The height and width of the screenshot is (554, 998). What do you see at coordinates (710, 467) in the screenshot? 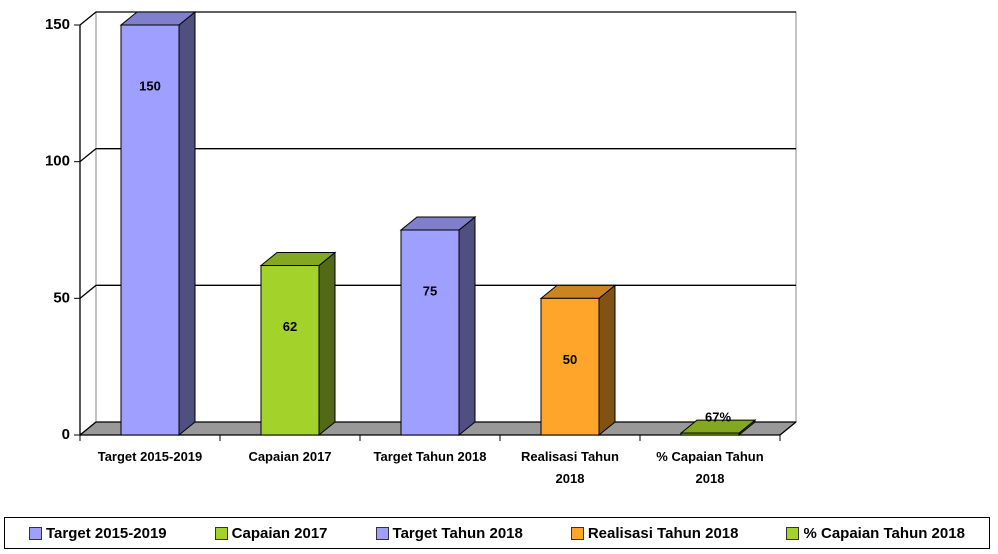
I see `x-tick-label: % Capaian Tahun 2018` at bounding box center [710, 467].